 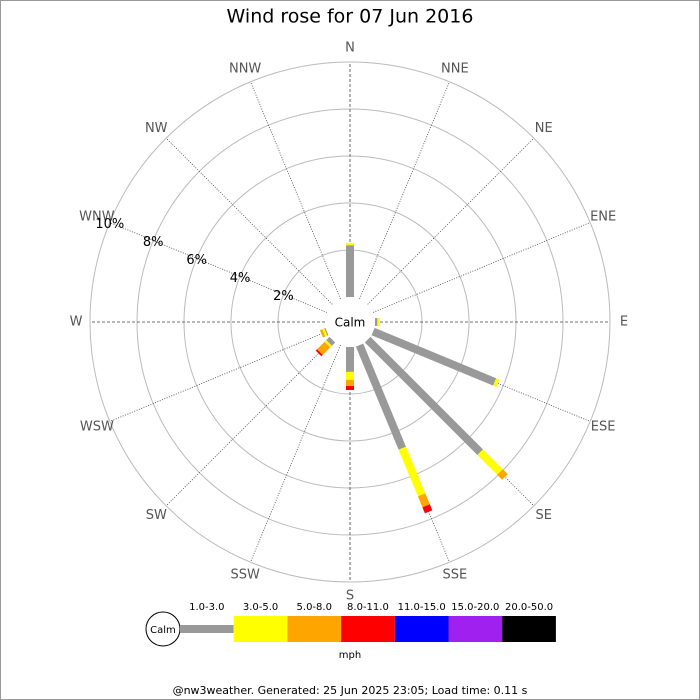 I want to click on direction-label: NNE, so click(x=455, y=68).